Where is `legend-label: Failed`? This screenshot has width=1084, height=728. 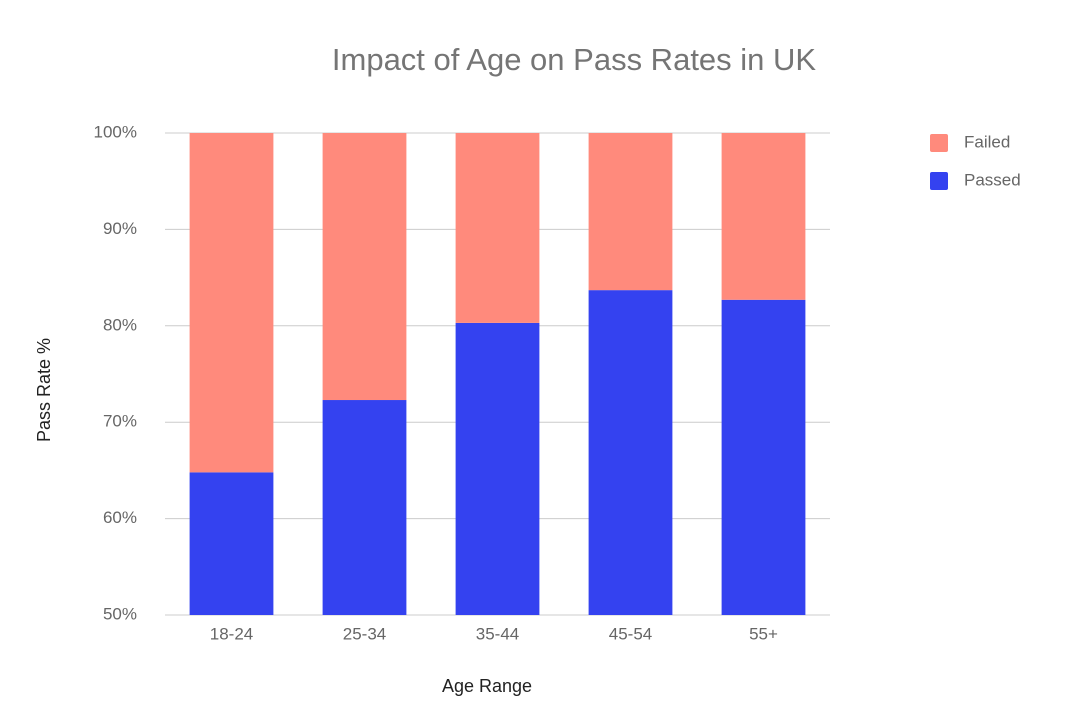
legend-label: Failed is located at coordinates (987, 141).